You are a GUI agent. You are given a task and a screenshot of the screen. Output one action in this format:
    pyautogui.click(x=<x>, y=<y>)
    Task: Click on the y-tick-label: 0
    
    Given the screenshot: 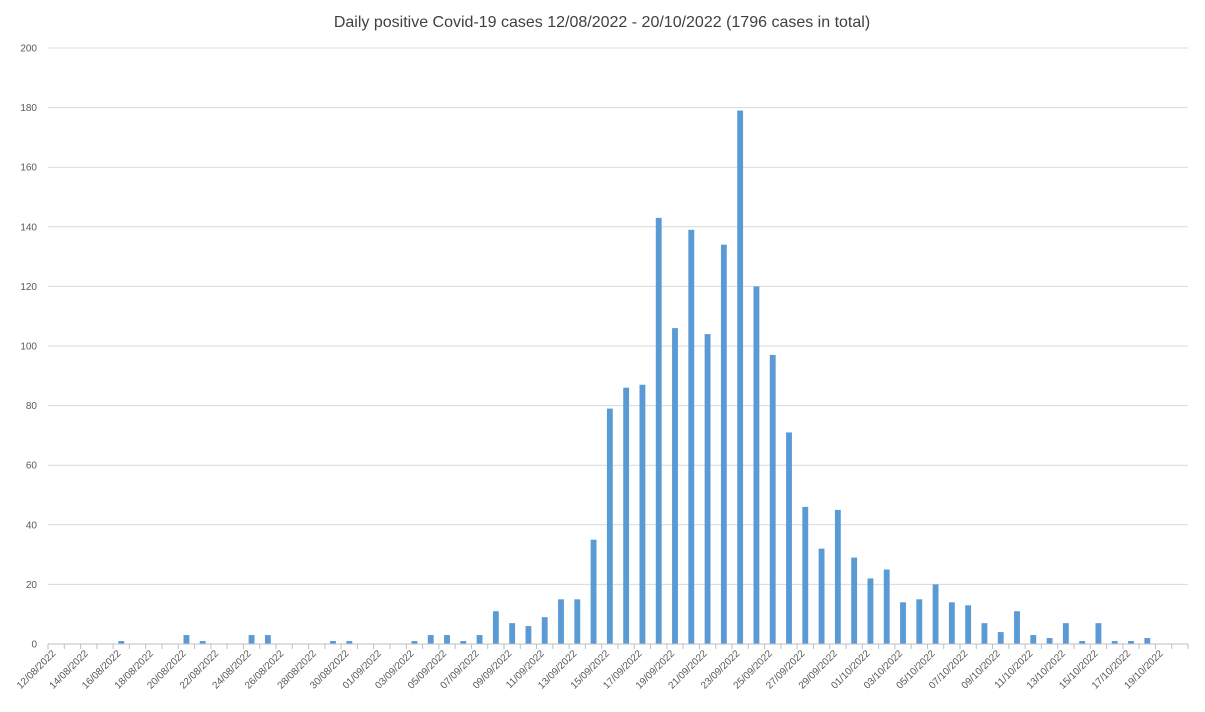 What is the action you would take?
    pyautogui.click(x=34, y=645)
    